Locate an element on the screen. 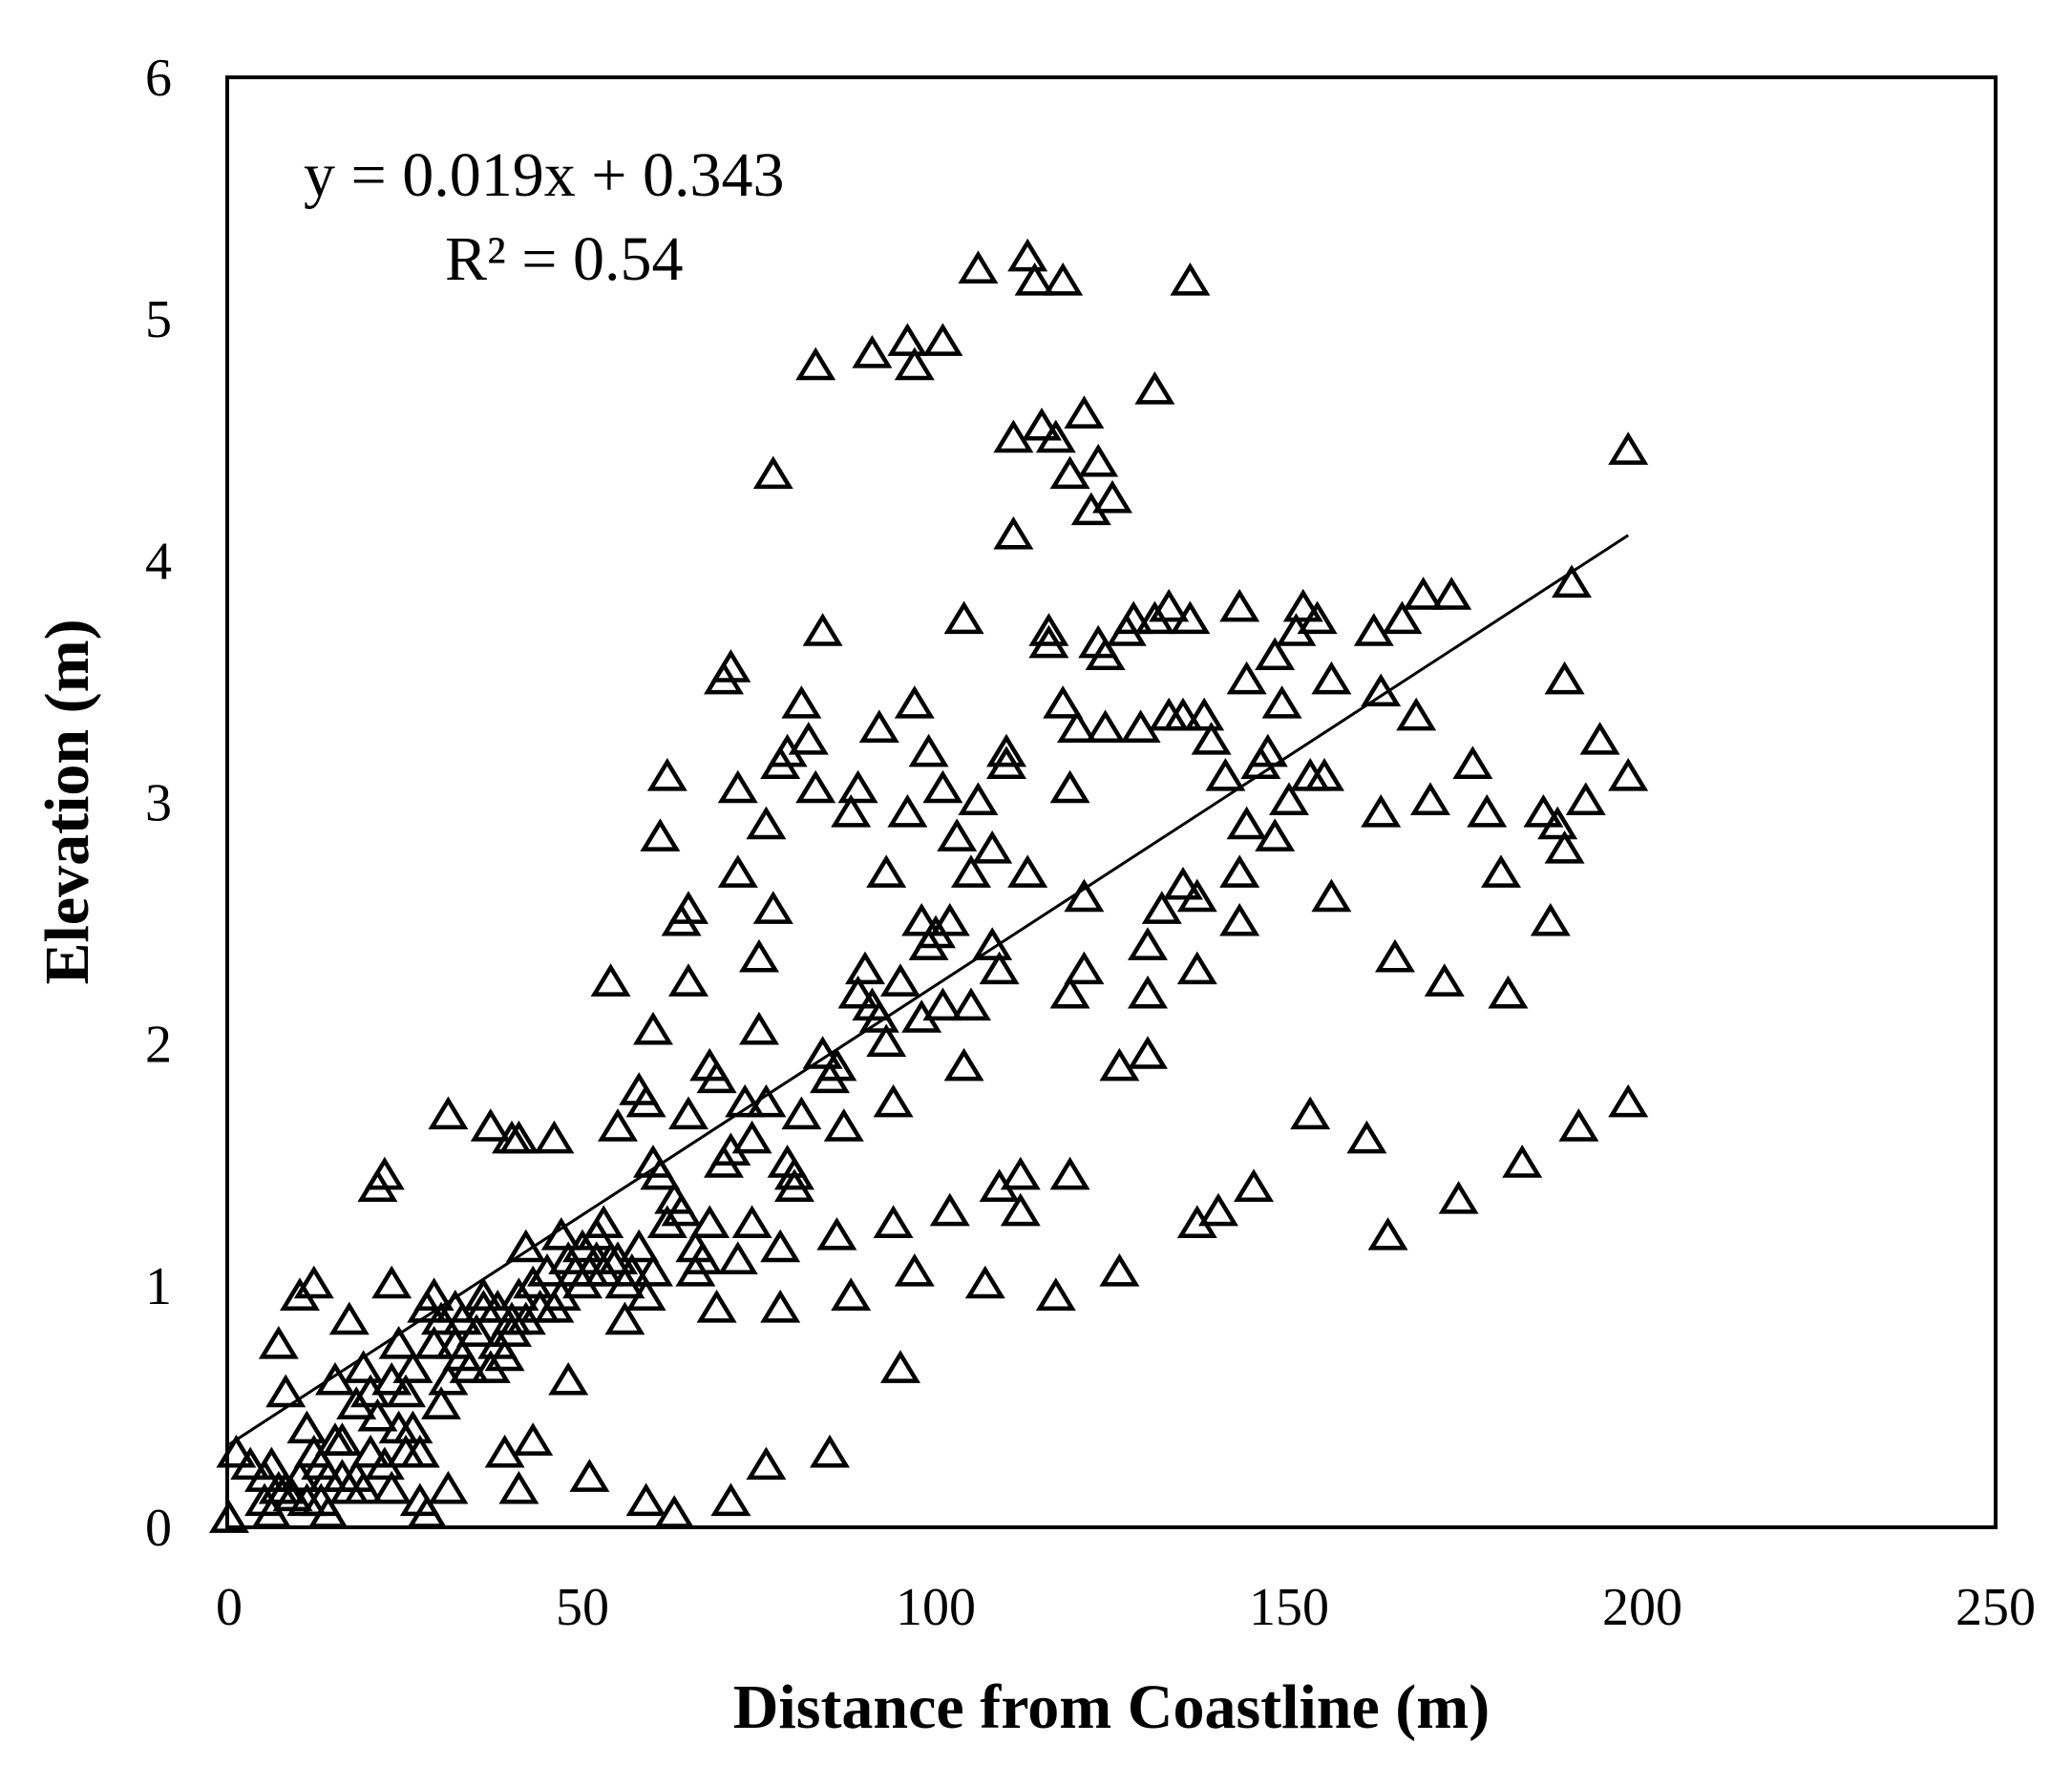  x-tick-label: 150 is located at coordinates (1289, 1607).